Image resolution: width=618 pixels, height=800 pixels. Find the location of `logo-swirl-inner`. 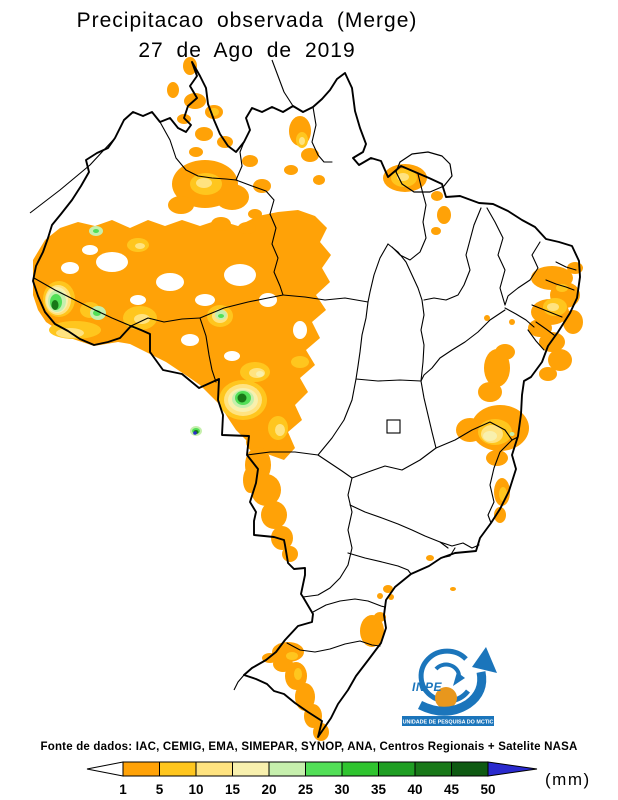

logo-swirl-inner is located at coordinates (447, 669).